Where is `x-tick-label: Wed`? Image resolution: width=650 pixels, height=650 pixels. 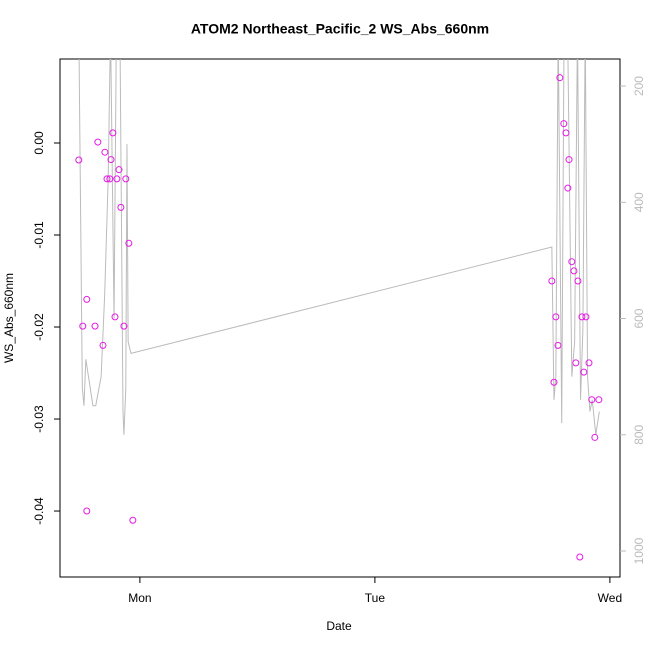 x-tick-label: Wed is located at coordinates (610, 598).